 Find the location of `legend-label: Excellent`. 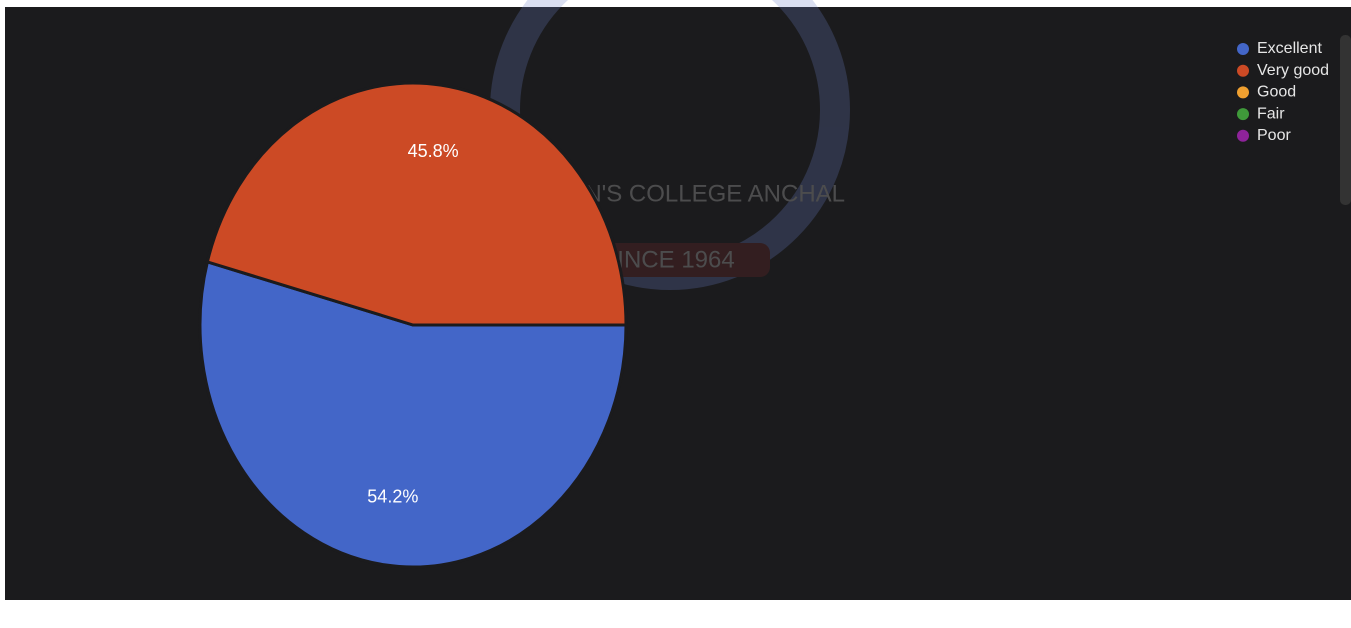

legend-label: Excellent is located at coordinates (1289, 48).